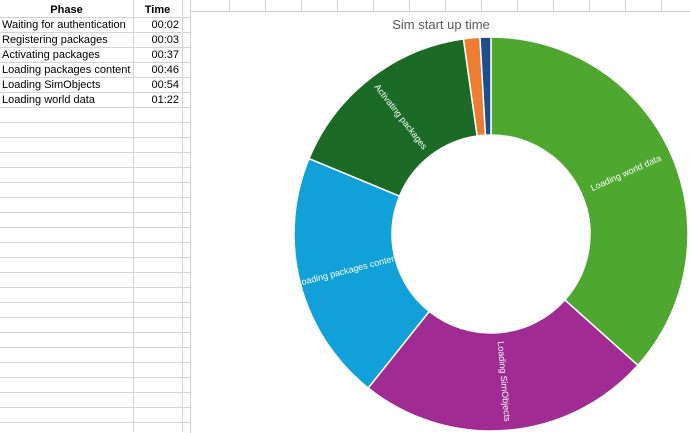  Describe the element at coordinates (165, 55) in the screenshot. I see `time-cell: 00:37` at that location.